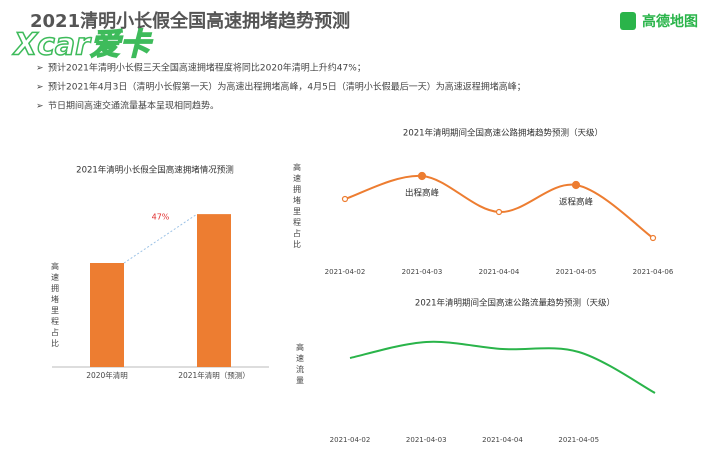 The height and width of the screenshot is (474, 717). Describe the element at coordinates (160, 238) in the screenshot. I see `growth-line` at that location.